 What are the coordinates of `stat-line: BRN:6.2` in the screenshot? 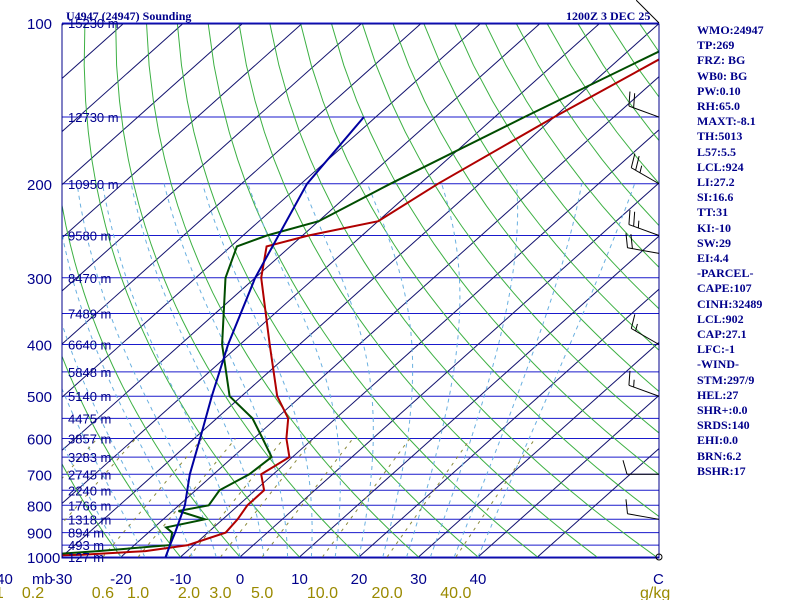 It's located at (719, 455).